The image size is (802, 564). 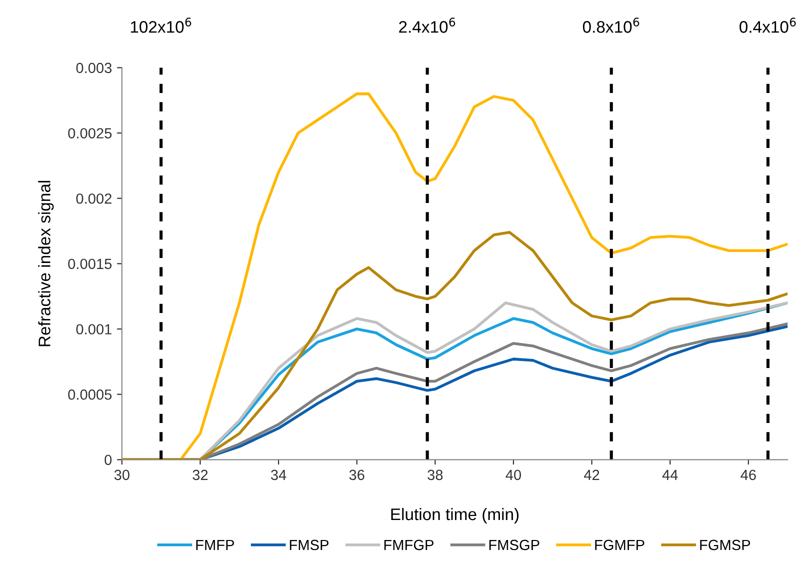 I want to click on y-tick-label: 0.0025, so click(x=90, y=133).